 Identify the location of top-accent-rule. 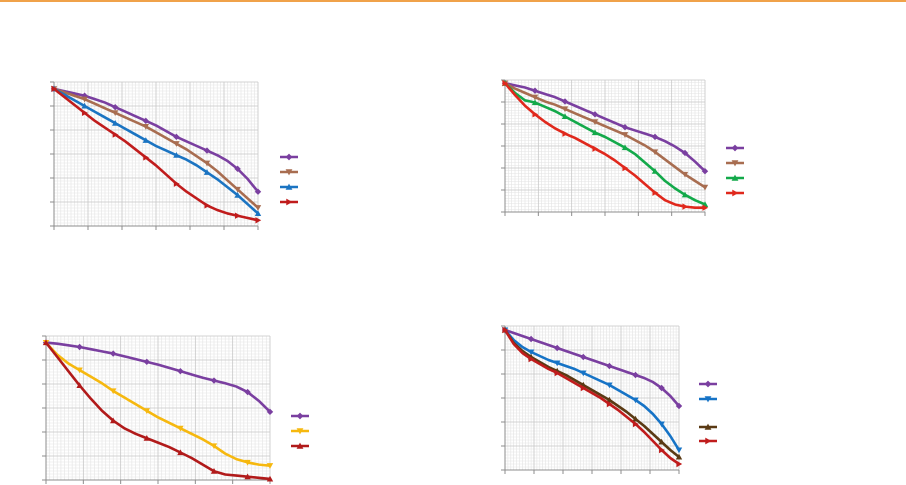
(453, 1).